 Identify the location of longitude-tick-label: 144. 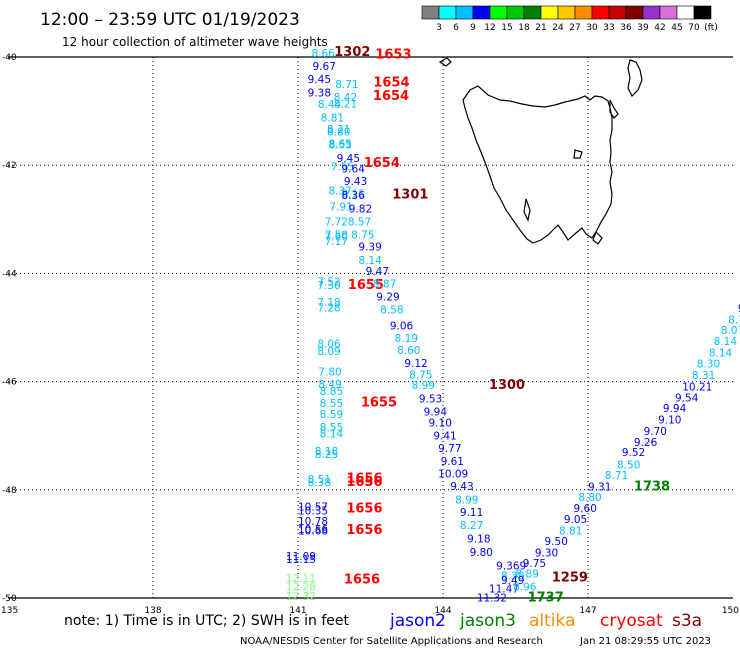
(442, 611).